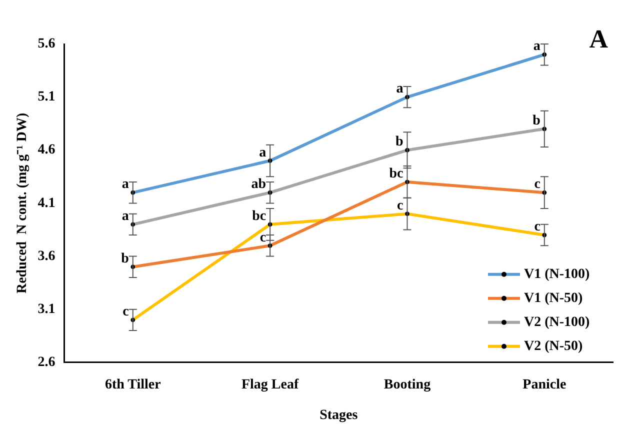 The image size is (621, 424). I want to click on y-tick-label: 3.1, so click(47, 309).